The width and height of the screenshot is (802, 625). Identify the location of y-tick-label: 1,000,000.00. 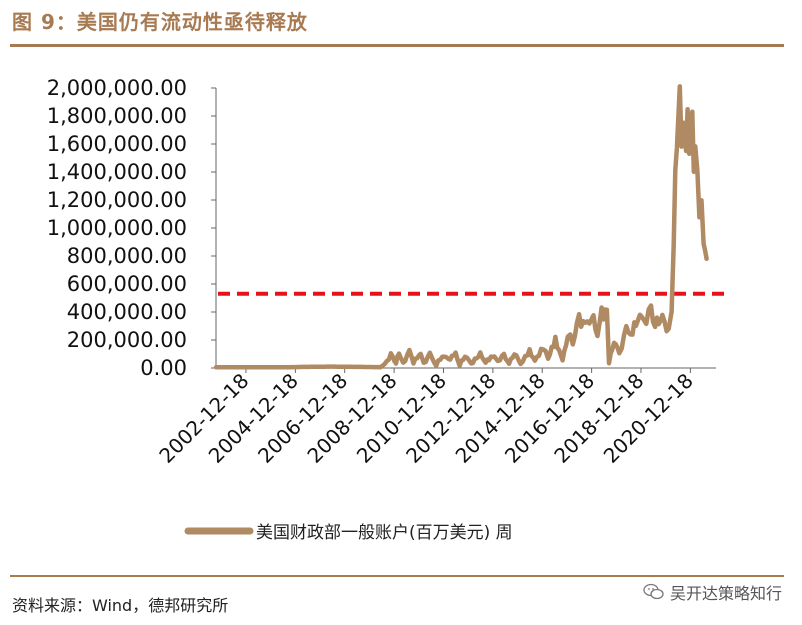
(117, 228).